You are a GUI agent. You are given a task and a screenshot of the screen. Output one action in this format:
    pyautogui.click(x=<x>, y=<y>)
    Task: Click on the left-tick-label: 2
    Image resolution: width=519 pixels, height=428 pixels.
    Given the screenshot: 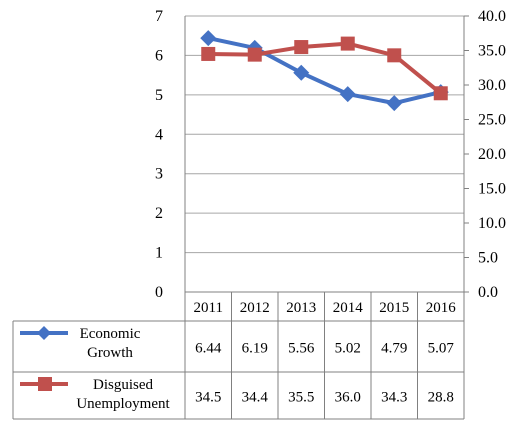 What is the action you would take?
    pyautogui.click(x=159, y=213)
    